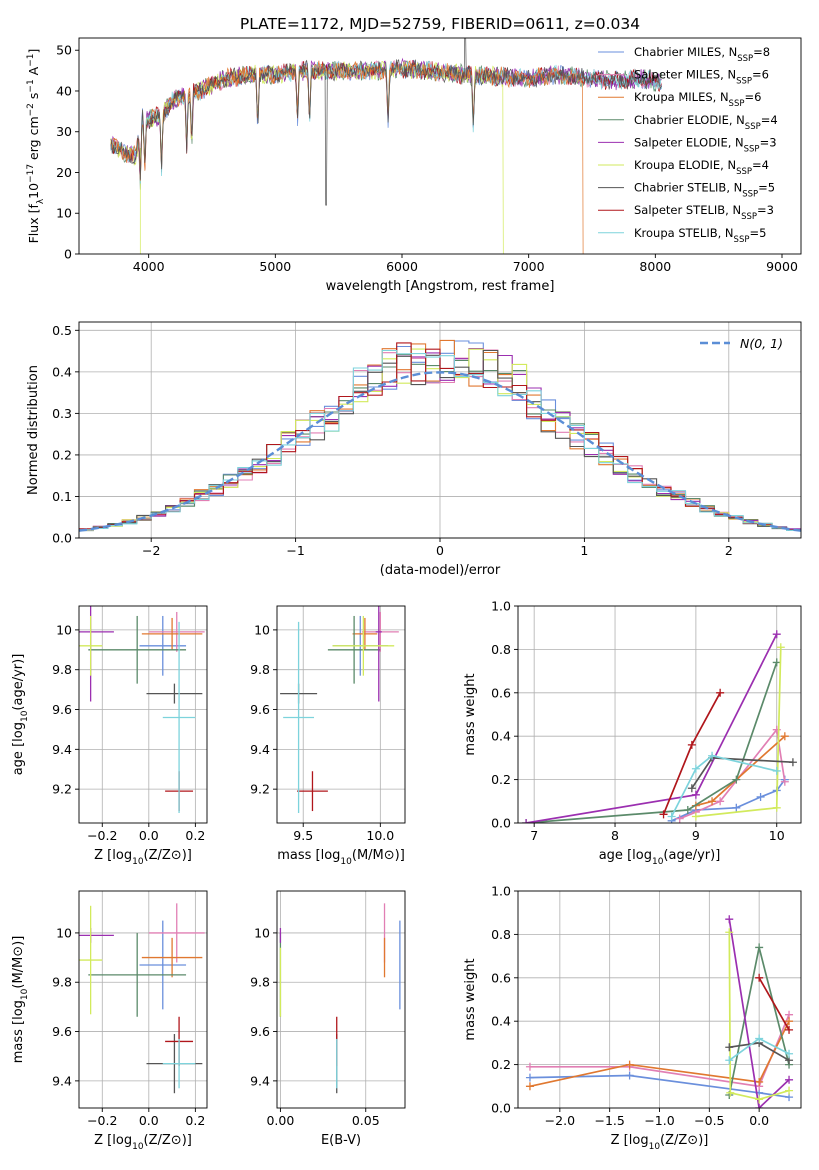  I want to click on legend-label: Salpeter ELODIE, NSSP=3, so click(705, 144).